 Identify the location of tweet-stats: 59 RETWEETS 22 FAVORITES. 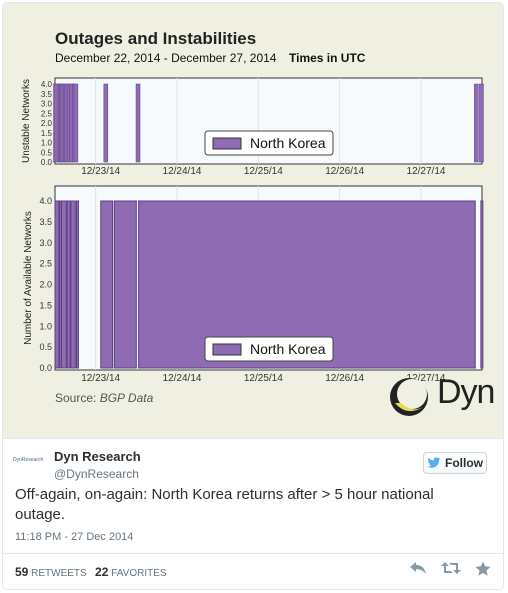
(91, 572).